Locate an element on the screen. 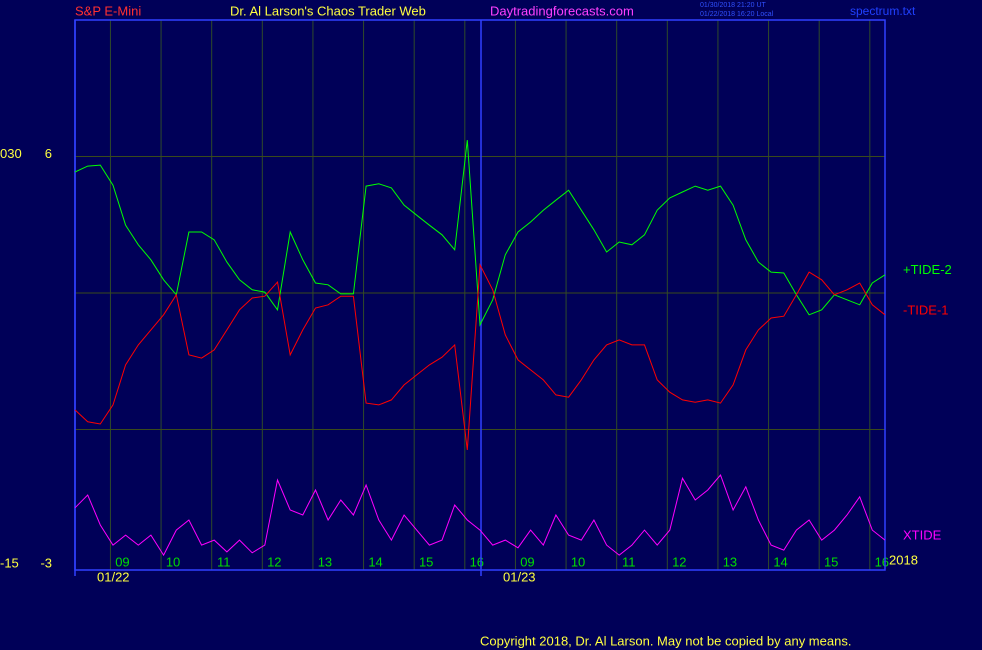 The height and width of the screenshot is (650, 982). y-tick-label: -3 is located at coordinates (46, 562).